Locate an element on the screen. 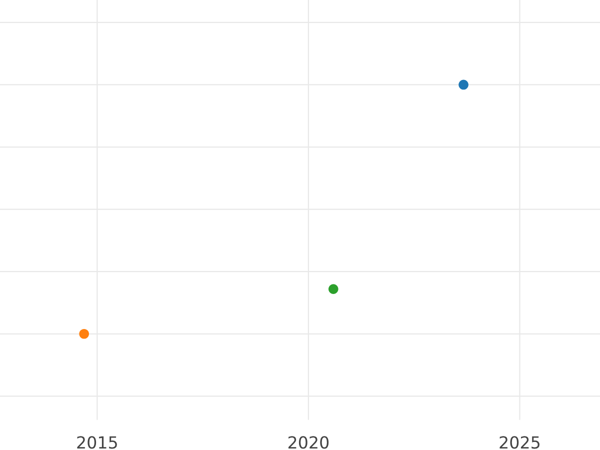 This screenshot has height=450, width=600. x-tick-label: 2025 is located at coordinates (520, 442).